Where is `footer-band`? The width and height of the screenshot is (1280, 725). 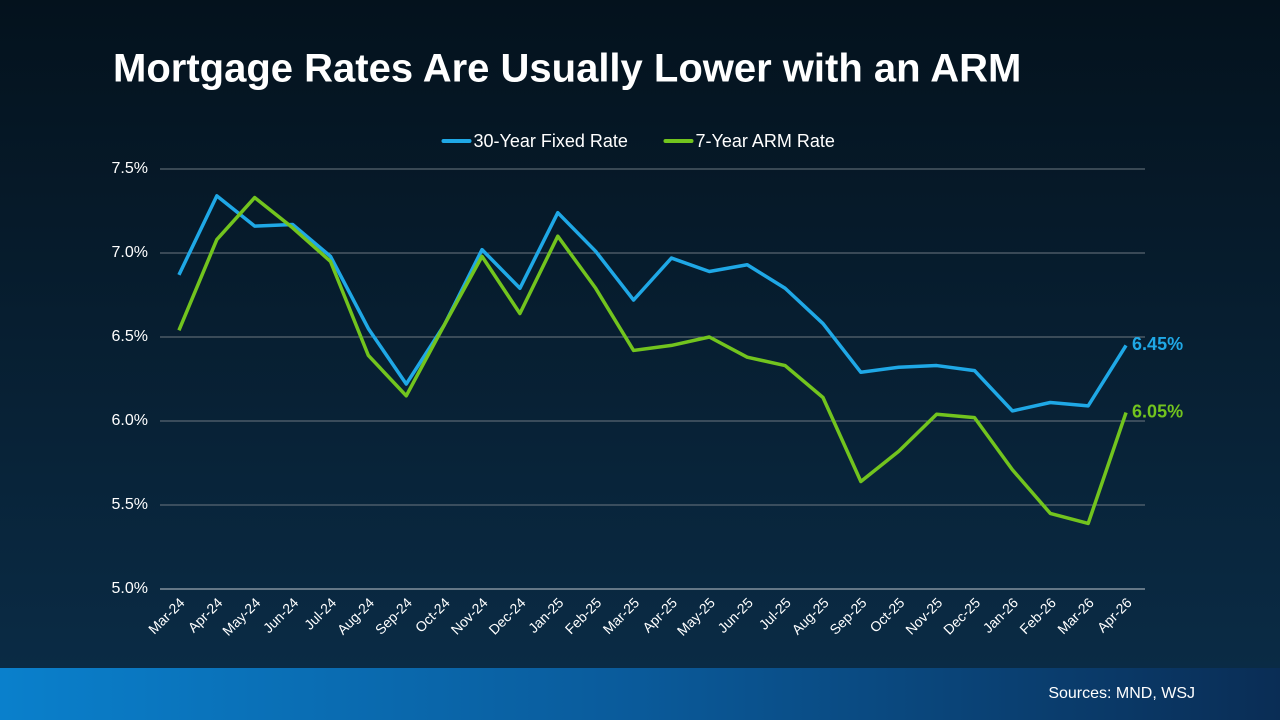 footer-band is located at coordinates (640, 694).